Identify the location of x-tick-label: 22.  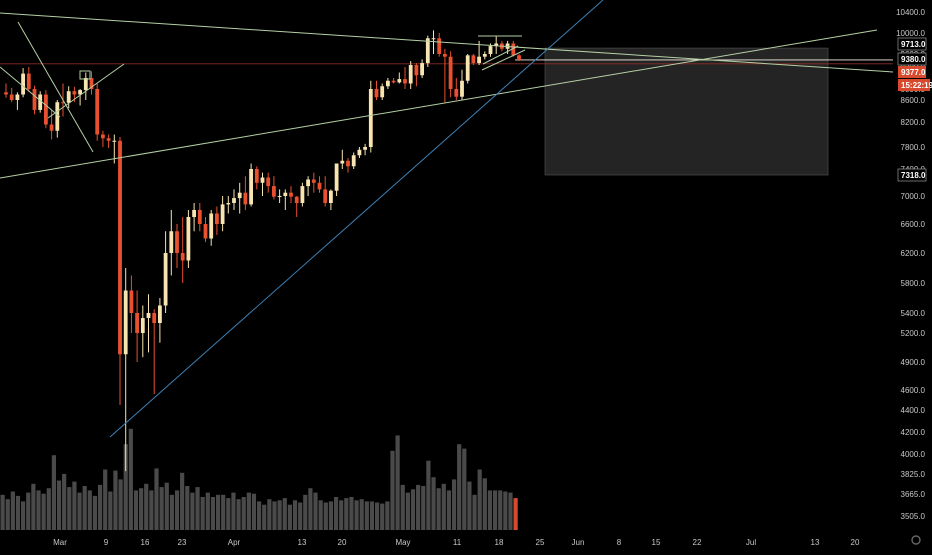
(697, 542).